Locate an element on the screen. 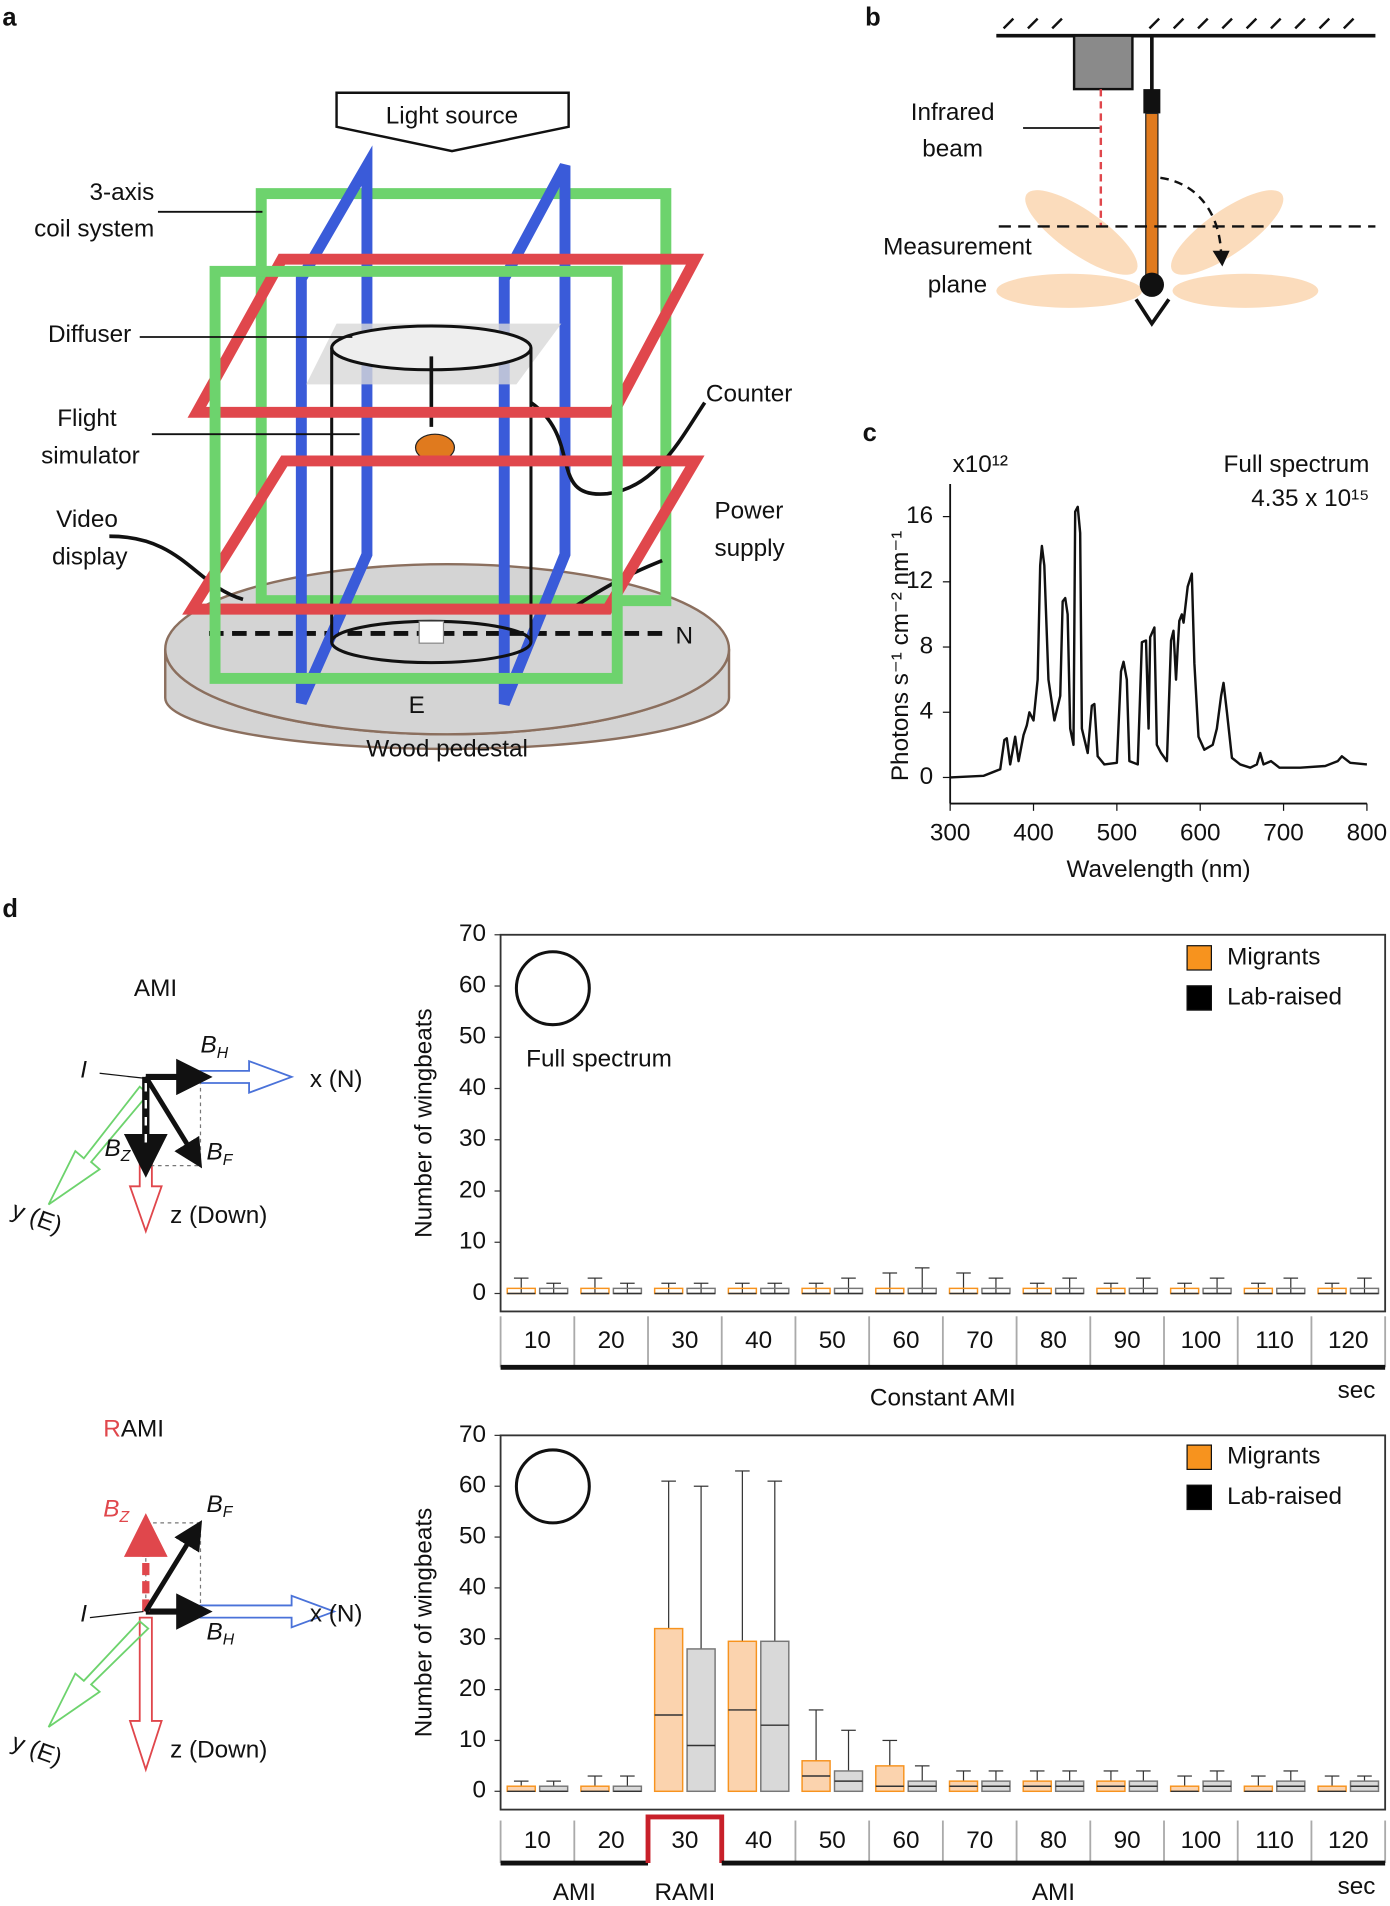 Image resolution: width=1390 pixels, height=1906 pixels. period-label: AMI is located at coordinates (574, 1892).